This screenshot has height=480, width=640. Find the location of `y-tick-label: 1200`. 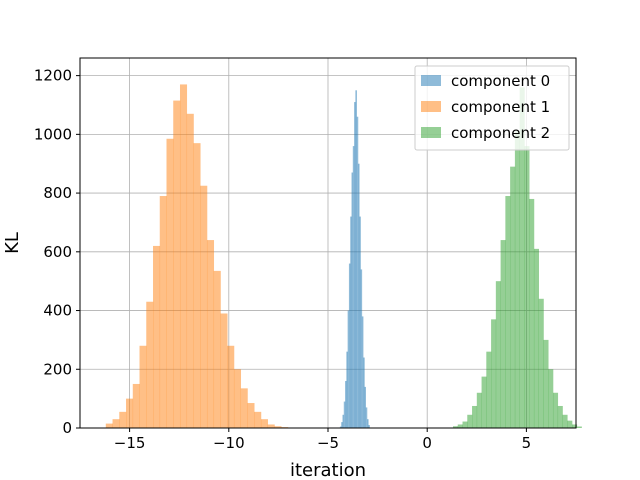

y-tick-label: 1200 is located at coordinates (53, 76).